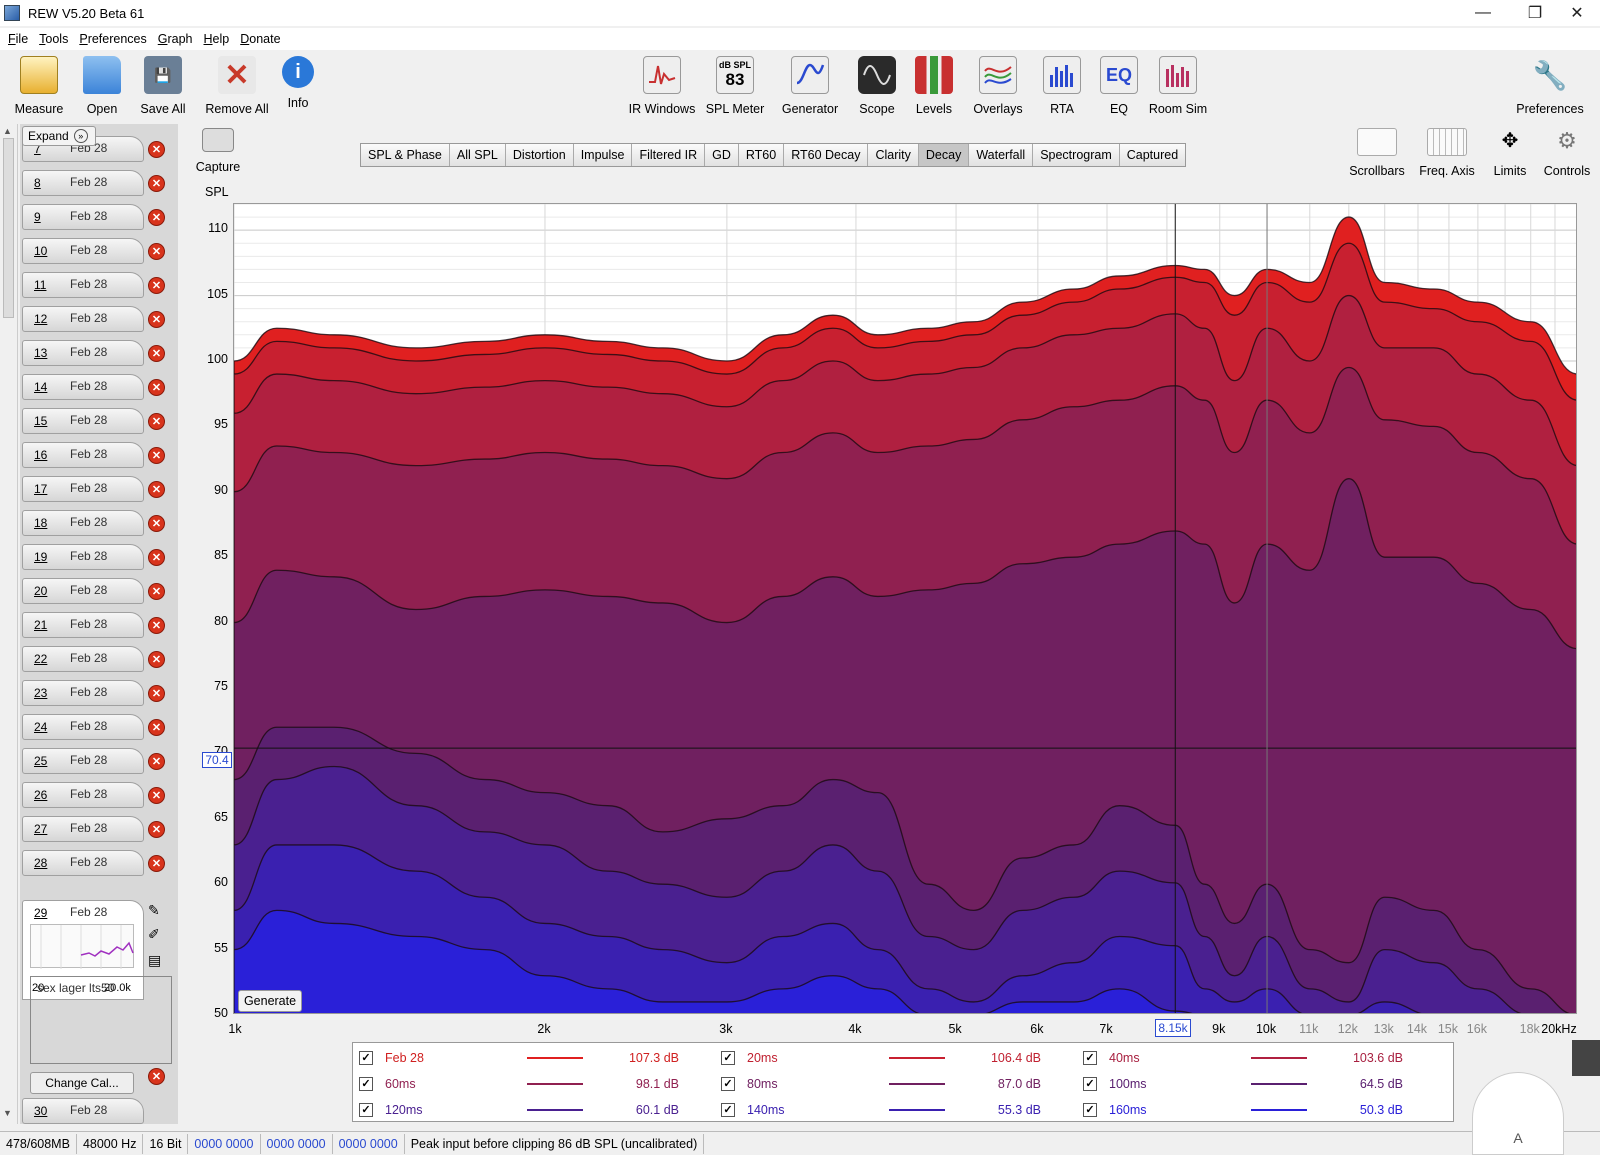 Image resolution: width=1600 pixels, height=1155 pixels. What do you see at coordinates (54, 39) in the screenshot?
I see `menu-tools: Tools` at bounding box center [54, 39].